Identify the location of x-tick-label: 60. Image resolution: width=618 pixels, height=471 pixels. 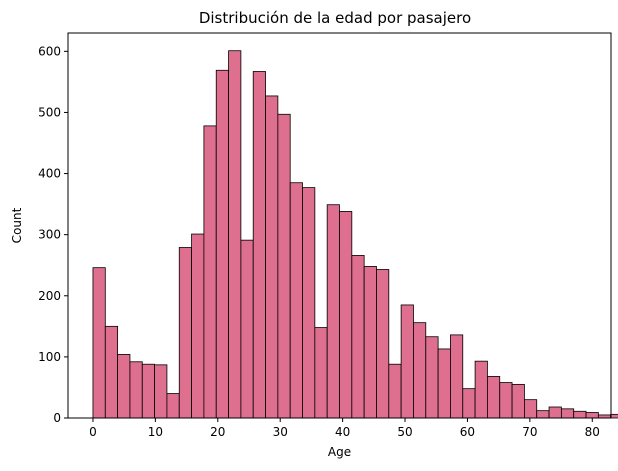
(467, 432).